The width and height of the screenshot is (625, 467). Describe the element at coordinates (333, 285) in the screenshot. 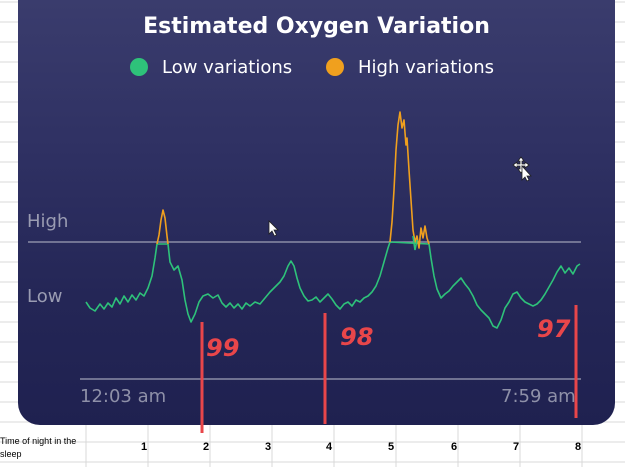

I see `low-variation-series` at that location.